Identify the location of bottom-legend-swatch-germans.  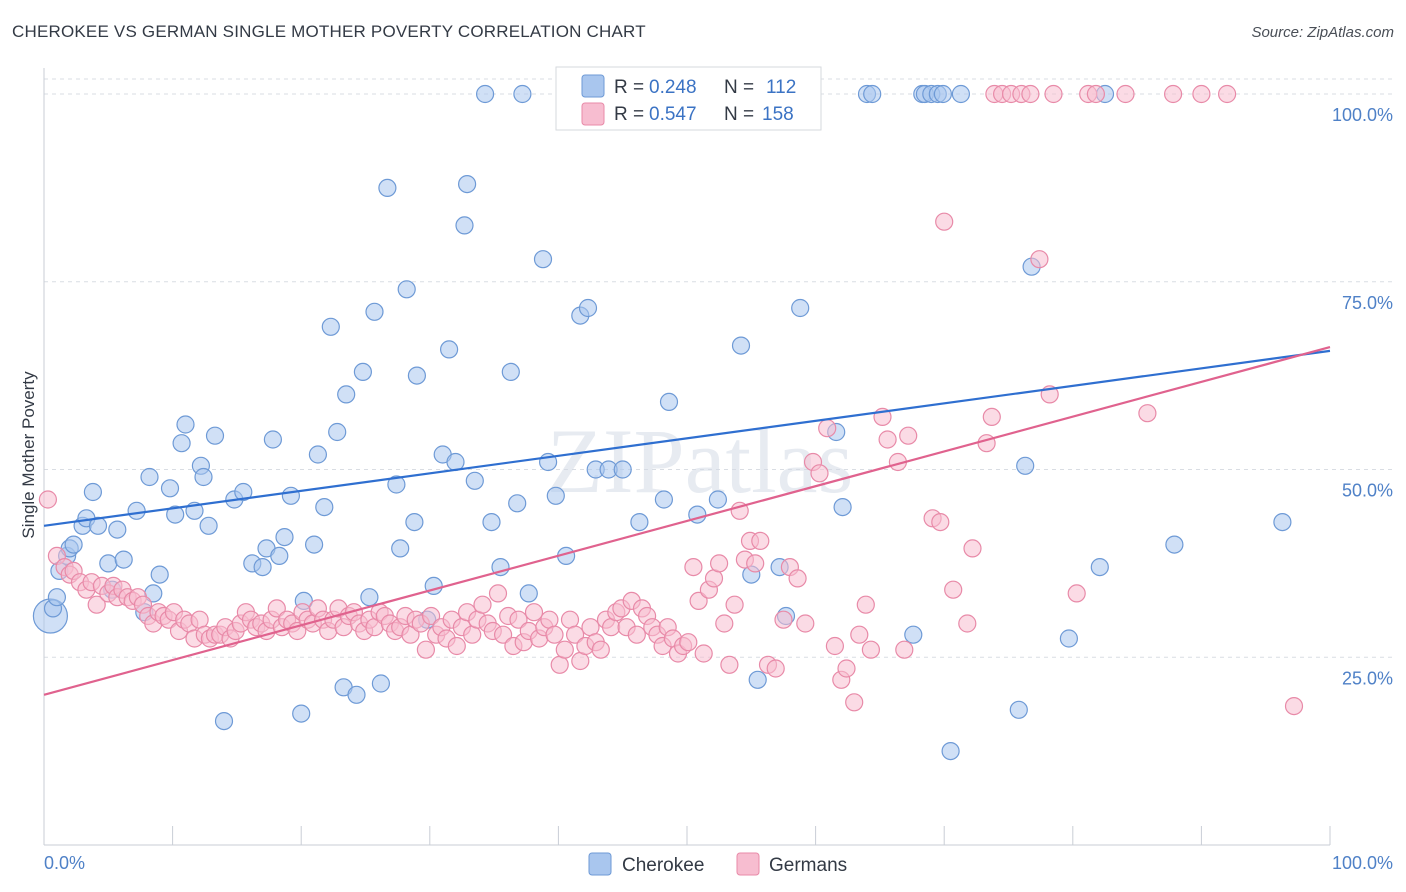
(748, 864).